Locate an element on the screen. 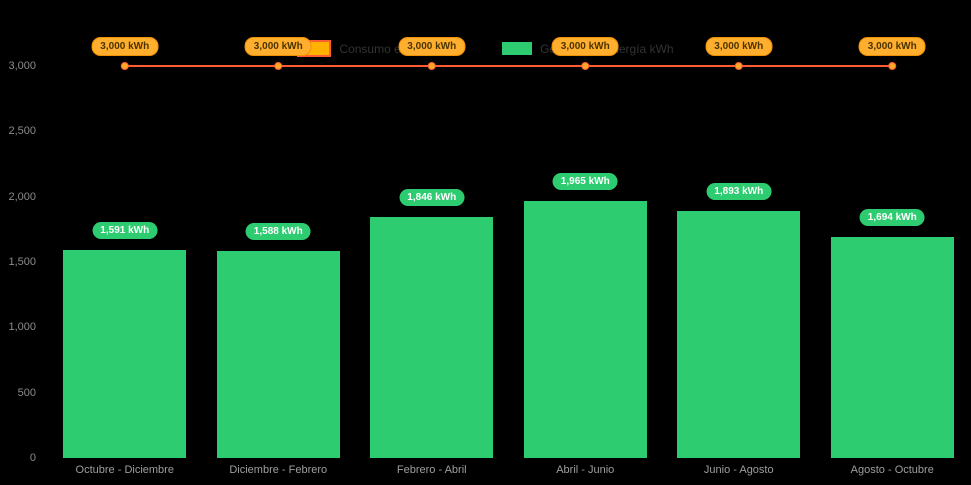 Image resolution: width=971 pixels, height=485 pixels. x-tick-label: Octubre - Diciembre is located at coordinates (124, 470).